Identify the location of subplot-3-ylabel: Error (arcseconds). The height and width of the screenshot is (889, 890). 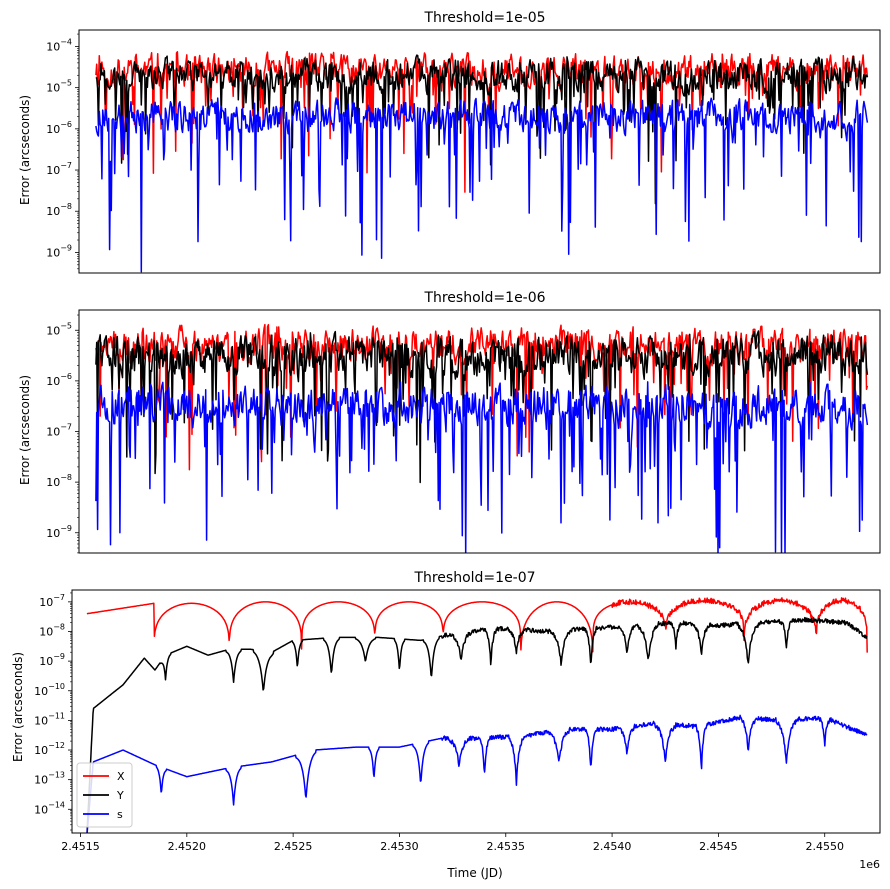
(18, 707).